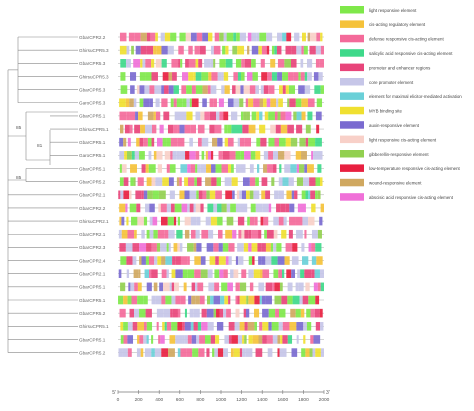  What do you see at coordinates (393, 10) in the screenshot?
I see `legend-label: light responsive element` at bounding box center [393, 10].